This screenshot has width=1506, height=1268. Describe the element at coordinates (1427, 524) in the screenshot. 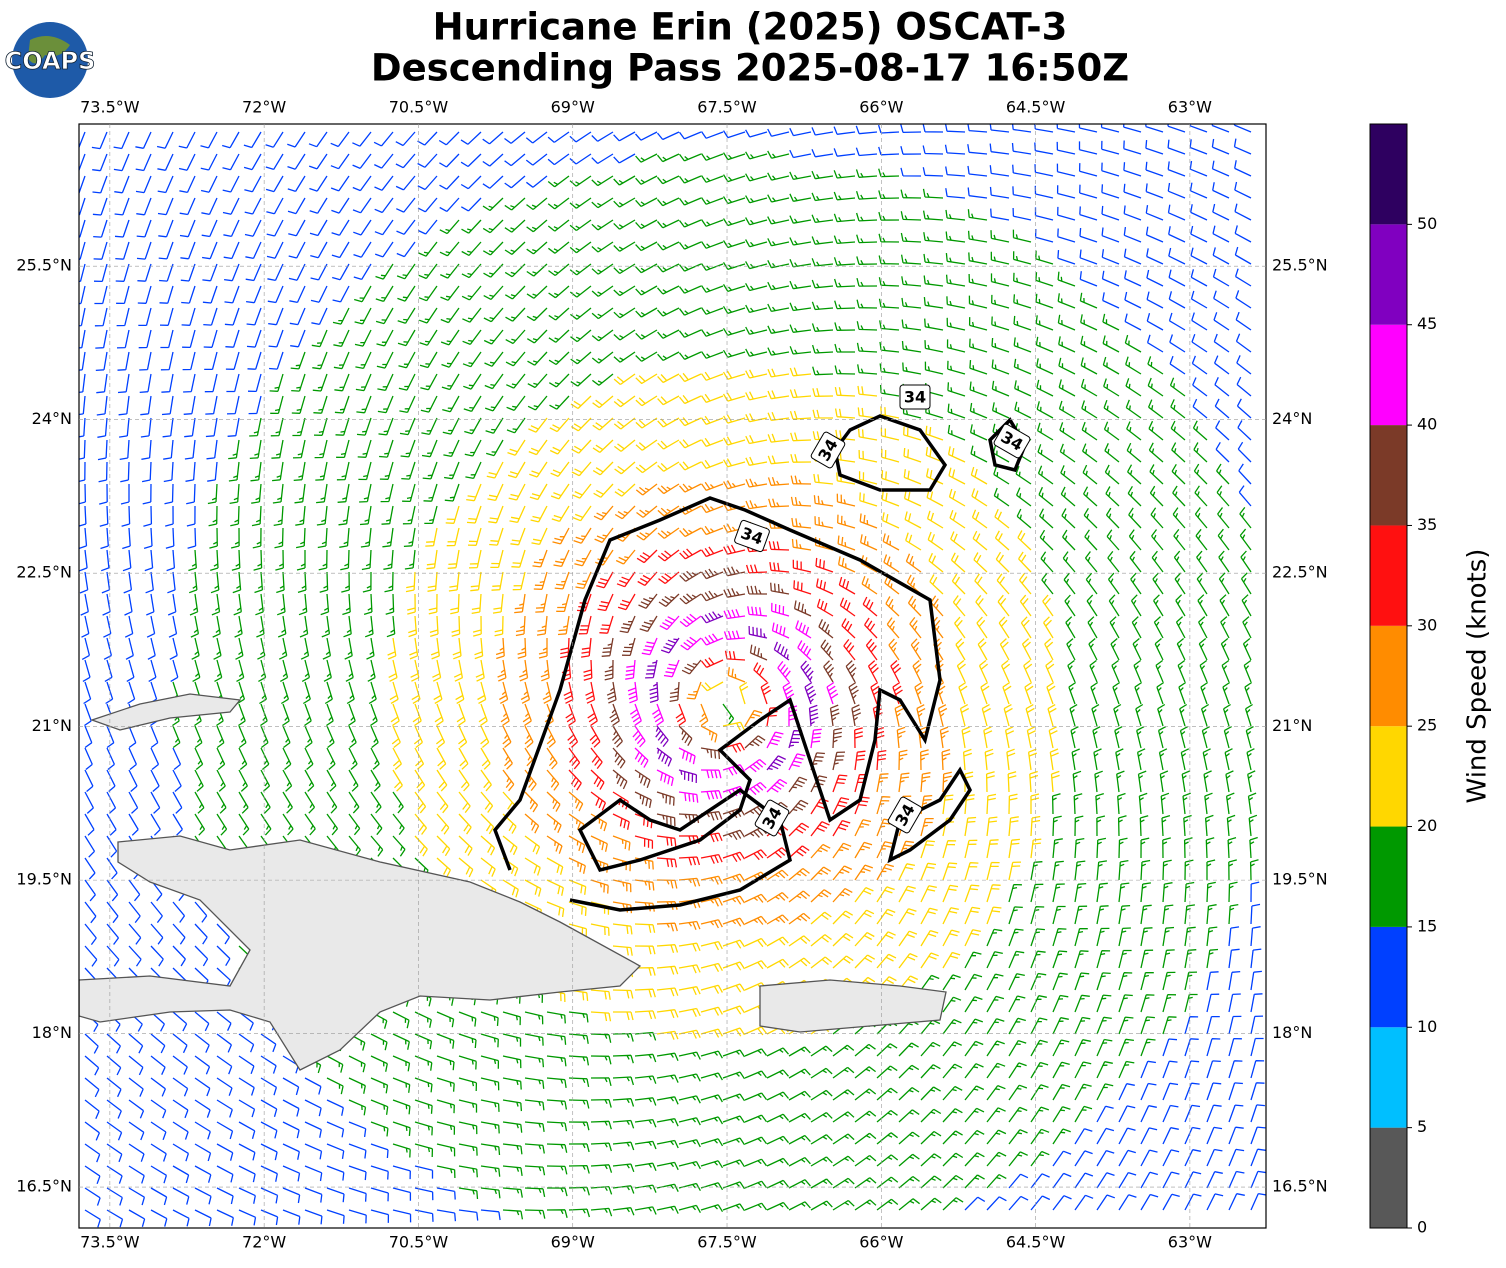

I see `colorbar-tick-label: 35` at that location.